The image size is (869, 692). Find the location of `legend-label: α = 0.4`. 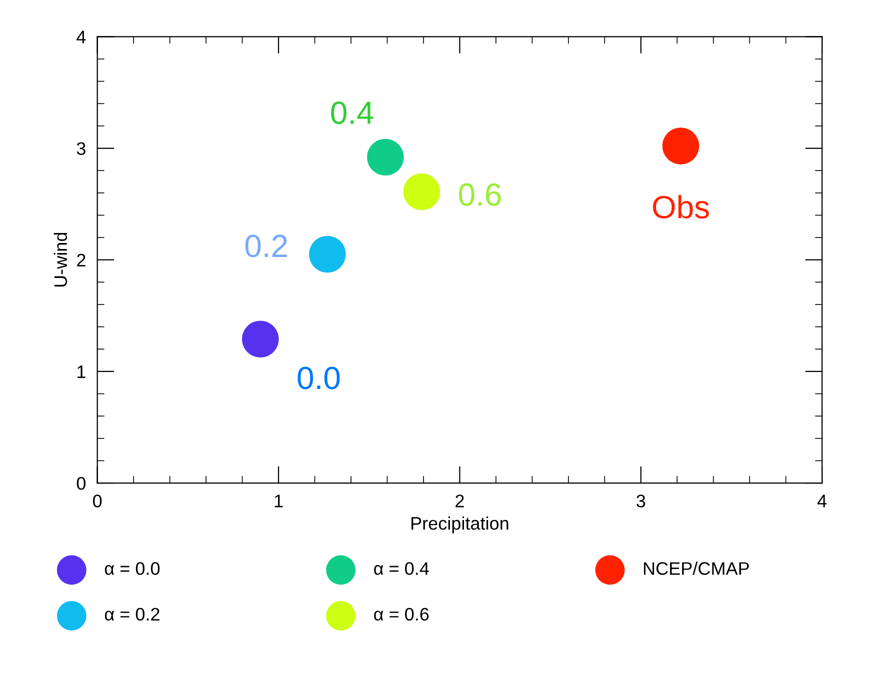

legend-label: α = 0.4 is located at coordinates (401, 568).